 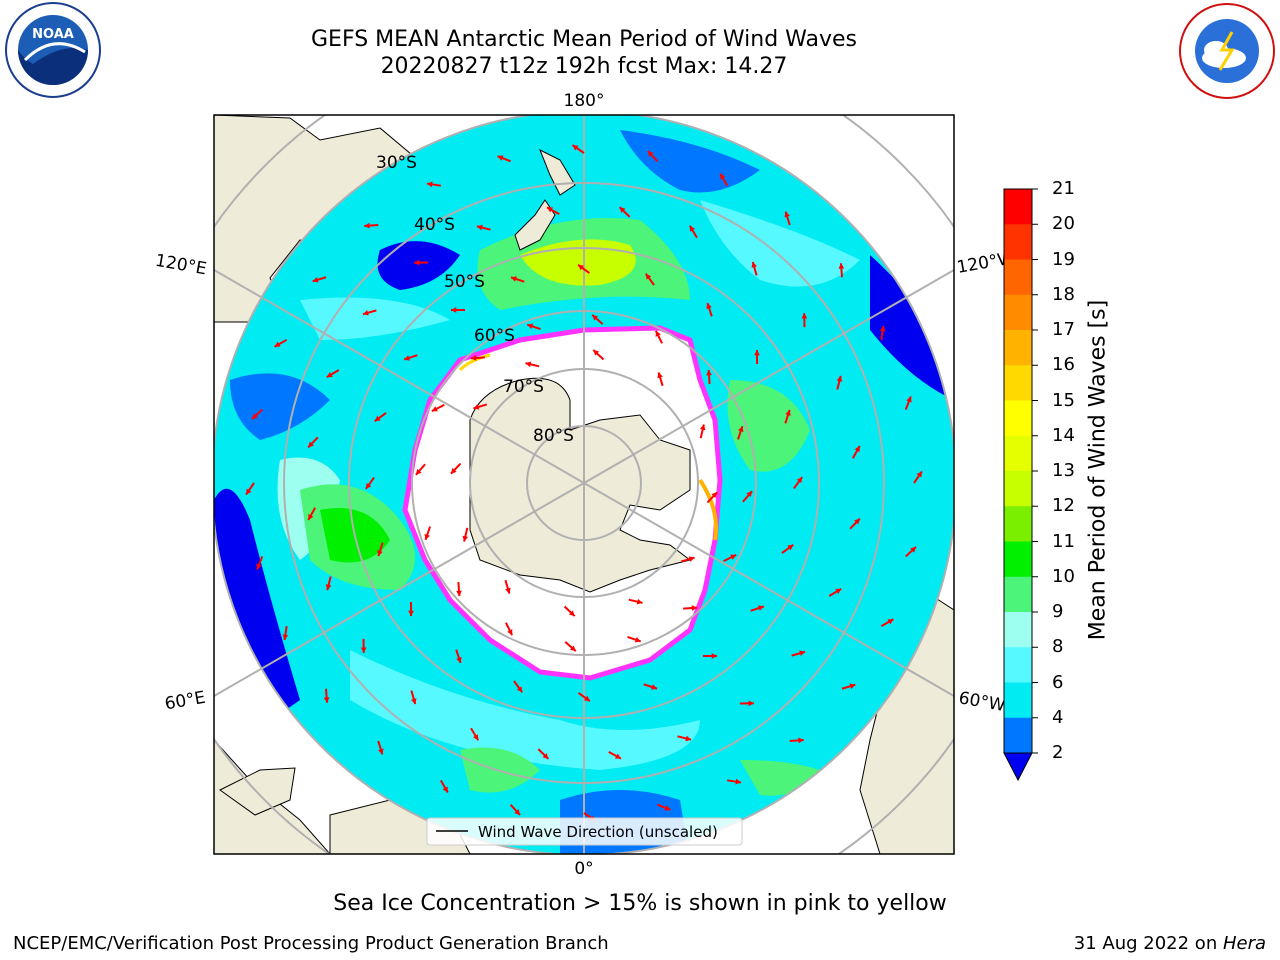 What do you see at coordinates (523, 387) in the screenshot?
I see `lat-label-70s: 70°S` at bounding box center [523, 387].